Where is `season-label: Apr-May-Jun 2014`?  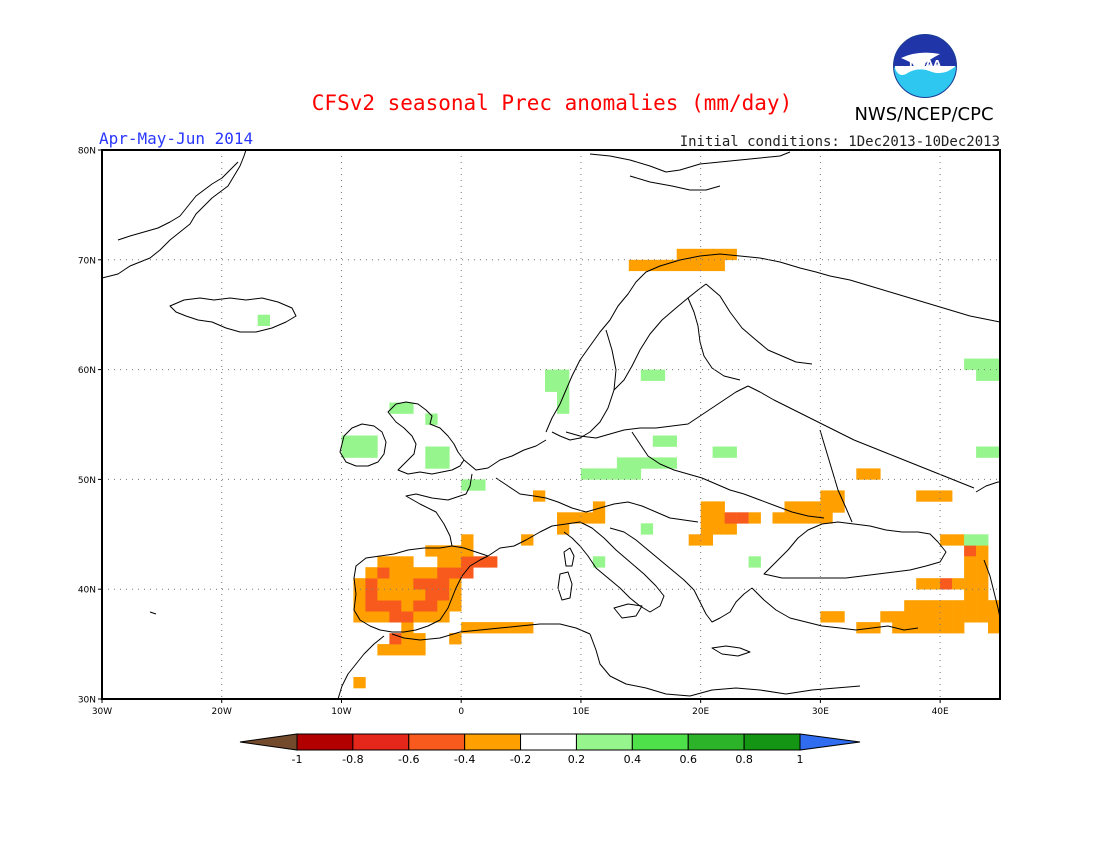 season-label: Apr-May-Jun 2014 is located at coordinates (176, 138).